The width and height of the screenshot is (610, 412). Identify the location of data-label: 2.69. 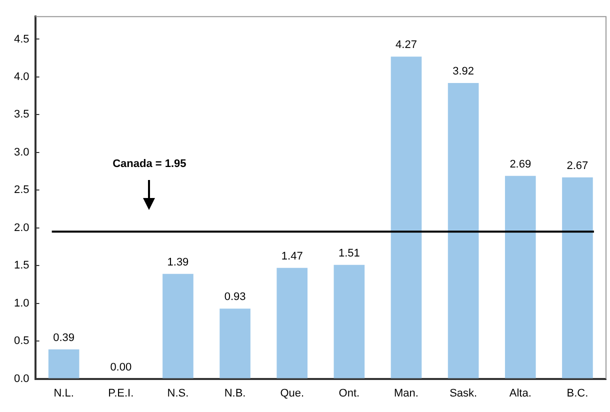
(521, 164).